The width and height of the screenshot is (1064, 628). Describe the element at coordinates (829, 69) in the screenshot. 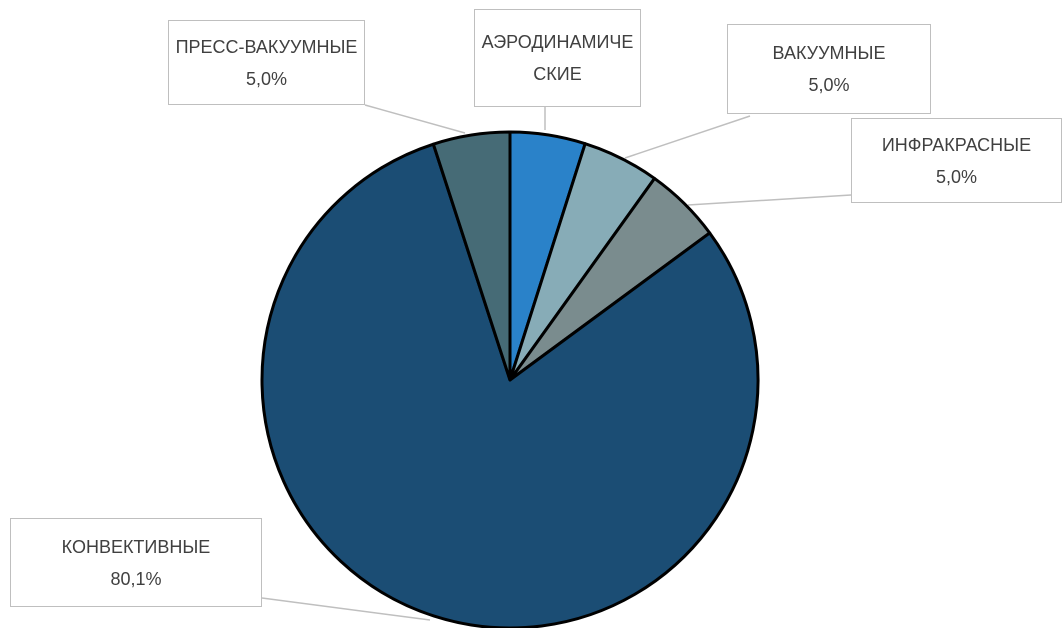

I see `data-label: ВАКУУМНЫЕ 5,0%` at that location.